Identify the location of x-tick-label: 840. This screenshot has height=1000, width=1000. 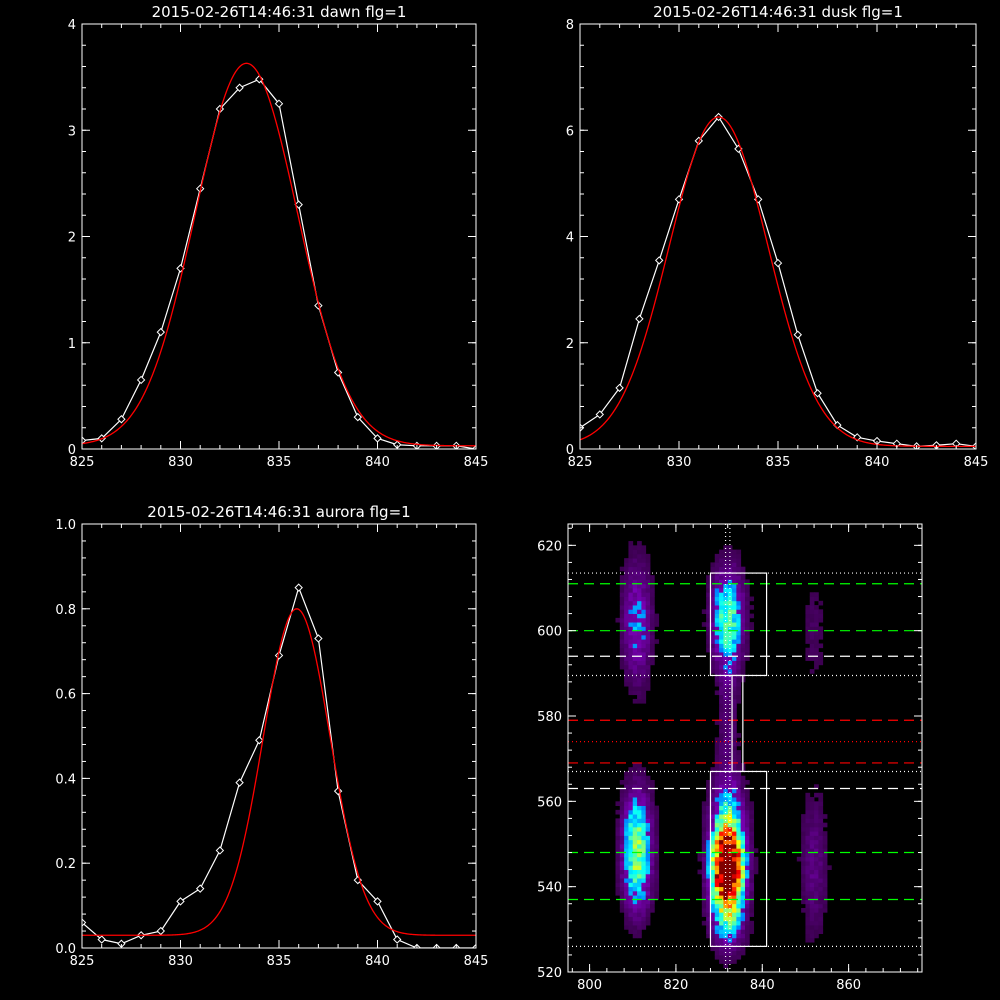
(377, 462).